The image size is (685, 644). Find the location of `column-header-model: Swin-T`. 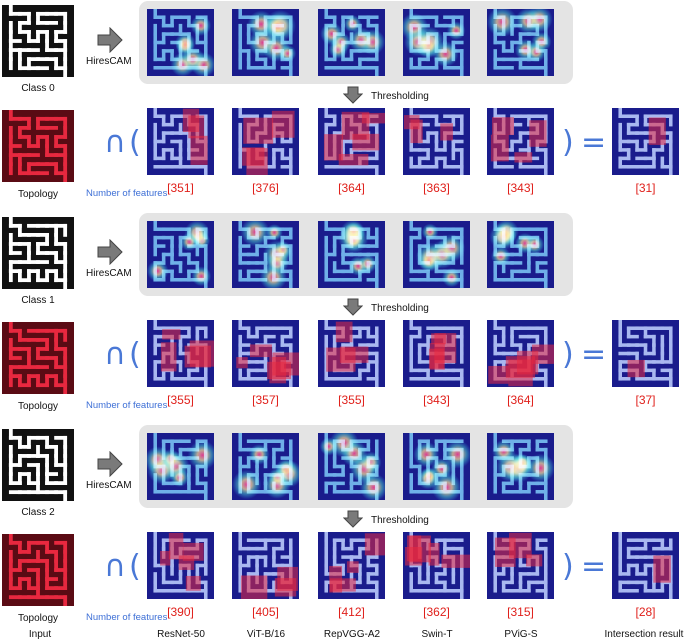

column-header-model: Swin-T is located at coordinates (437, 634).